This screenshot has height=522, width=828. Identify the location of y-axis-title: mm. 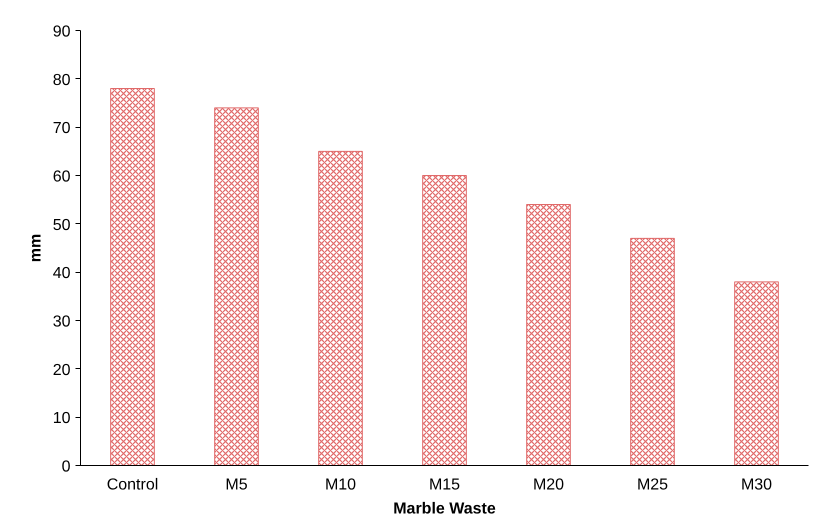
(36, 248).